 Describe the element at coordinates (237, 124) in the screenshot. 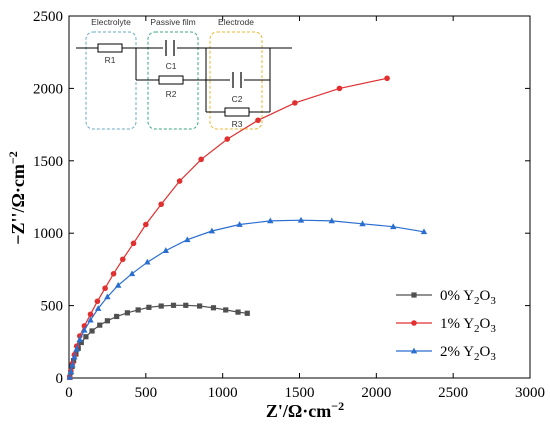

I see `r3-label: R3` at that location.